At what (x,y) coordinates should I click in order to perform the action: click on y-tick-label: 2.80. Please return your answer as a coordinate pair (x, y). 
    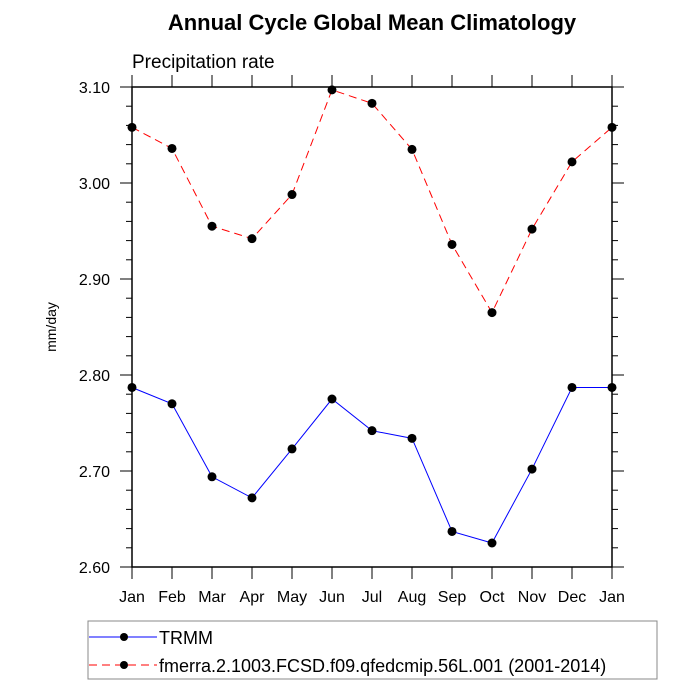
    Looking at the image, I should click on (94, 376).